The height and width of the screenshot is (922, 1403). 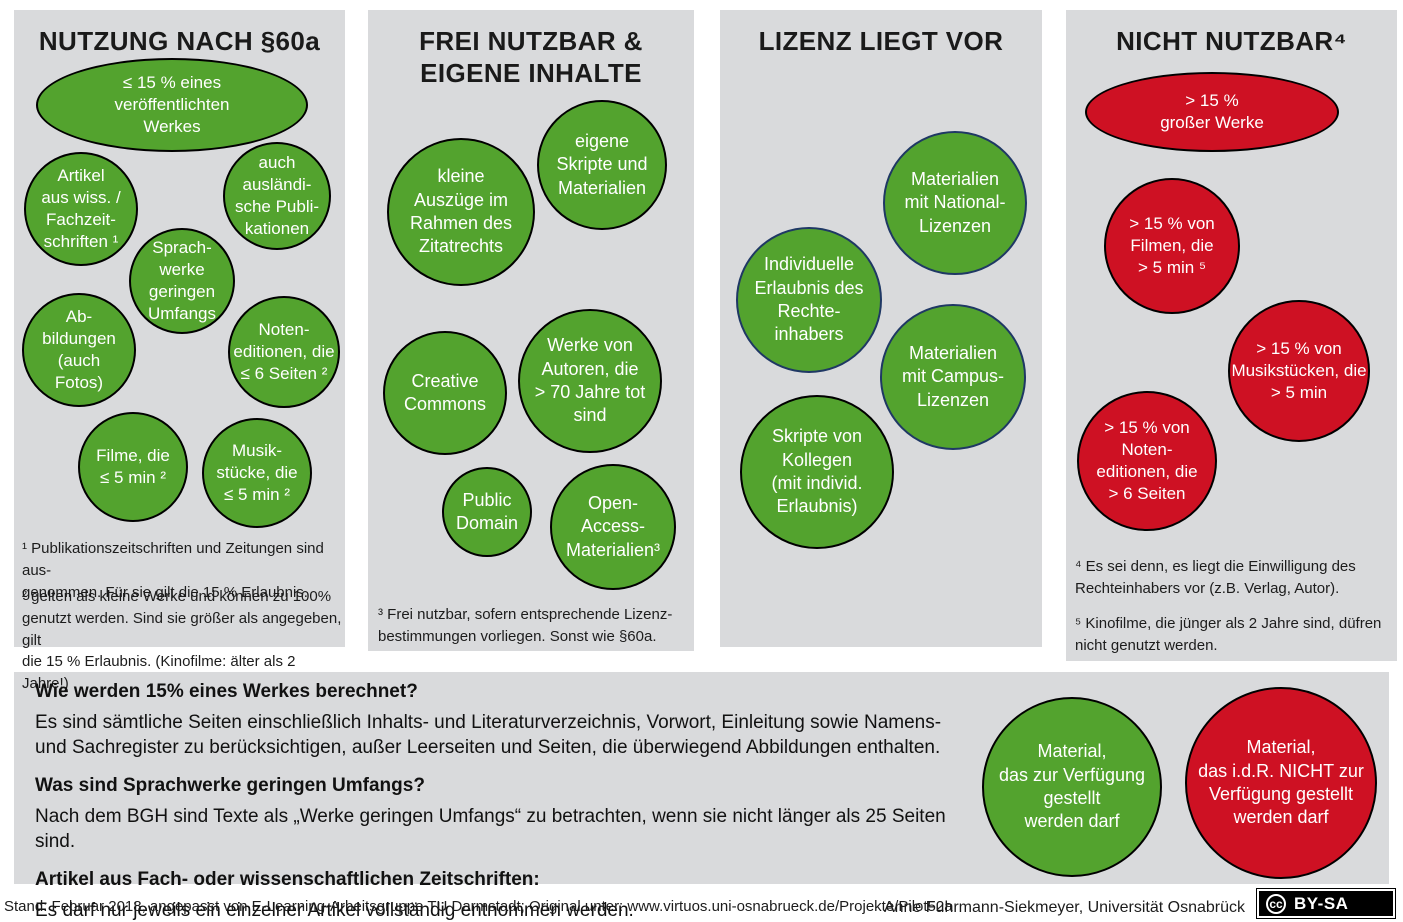 What do you see at coordinates (172, 105) in the screenshot?
I see `bubble-15-prozent-werk: ≤ 15 % eines veröffentlichten Werkes` at bounding box center [172, 105].